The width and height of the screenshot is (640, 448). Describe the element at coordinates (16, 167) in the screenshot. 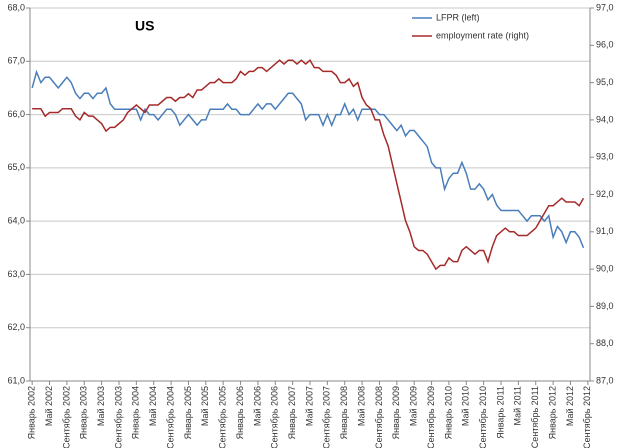

I see `y-tick-label: 65,0` at that location.